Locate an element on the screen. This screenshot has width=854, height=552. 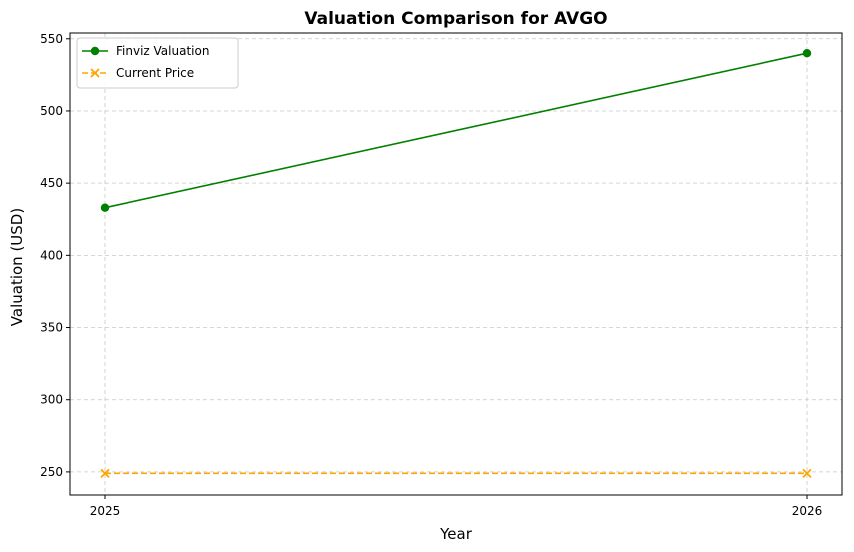
x-tick-label: 2026 is located at coordinates (807, 511).